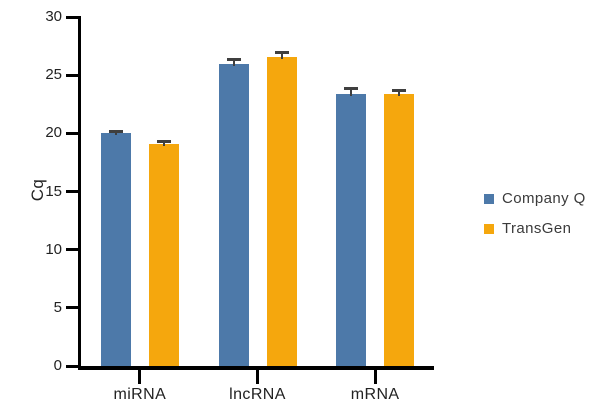  I want to click on y-tick-label: 5, so click(57, 307).